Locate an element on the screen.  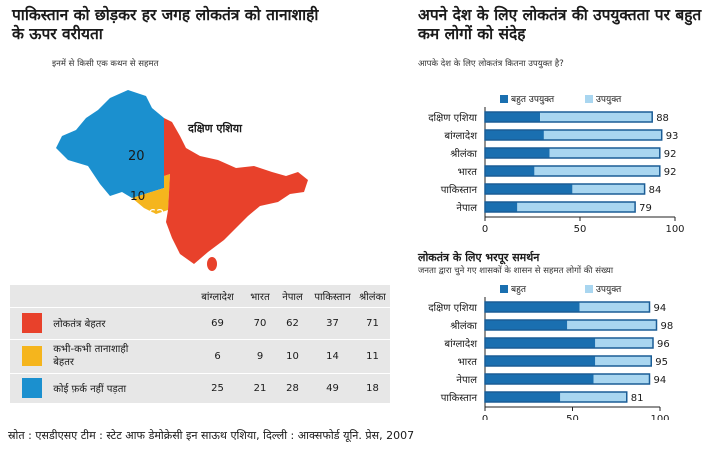
chart2-title: लोकतंत्र के लिए भरपूर समर्थन is located at coordinates (479, 257).